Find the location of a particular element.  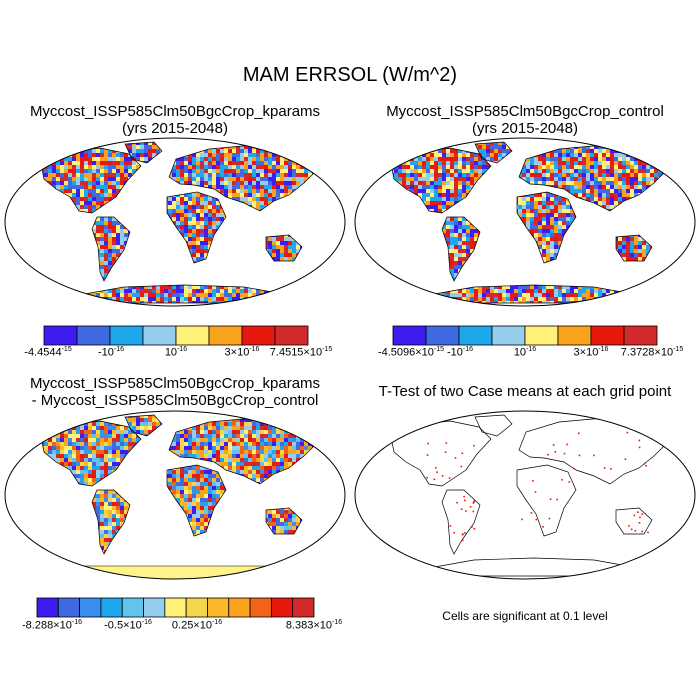

colorbar-tick-label: 8.383×10⁻¹⁶ is located at coordinates (314, 625).